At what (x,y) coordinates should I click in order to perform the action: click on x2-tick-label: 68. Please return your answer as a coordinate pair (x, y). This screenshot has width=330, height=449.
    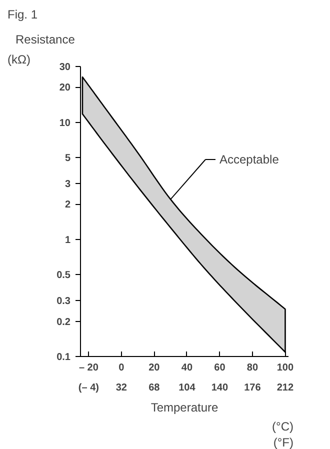
    Looking at the image, I should click on (154, 388).